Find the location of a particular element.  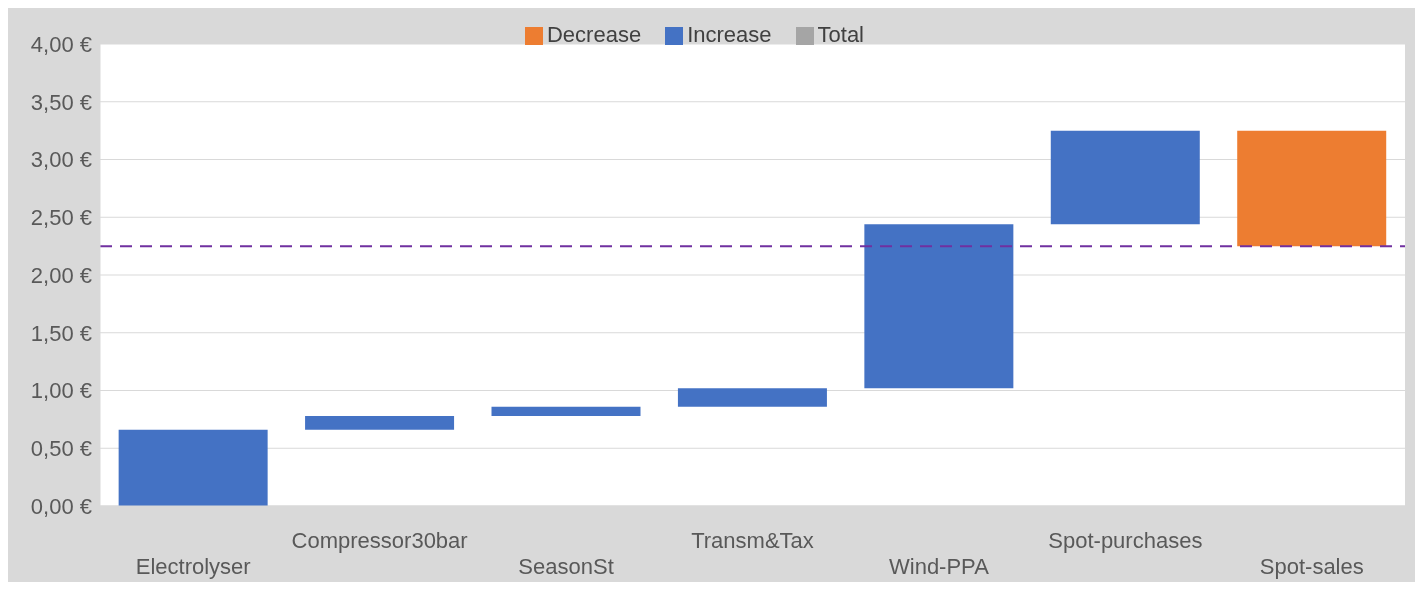

legend-label: Total is located at coordinates (841, 34).